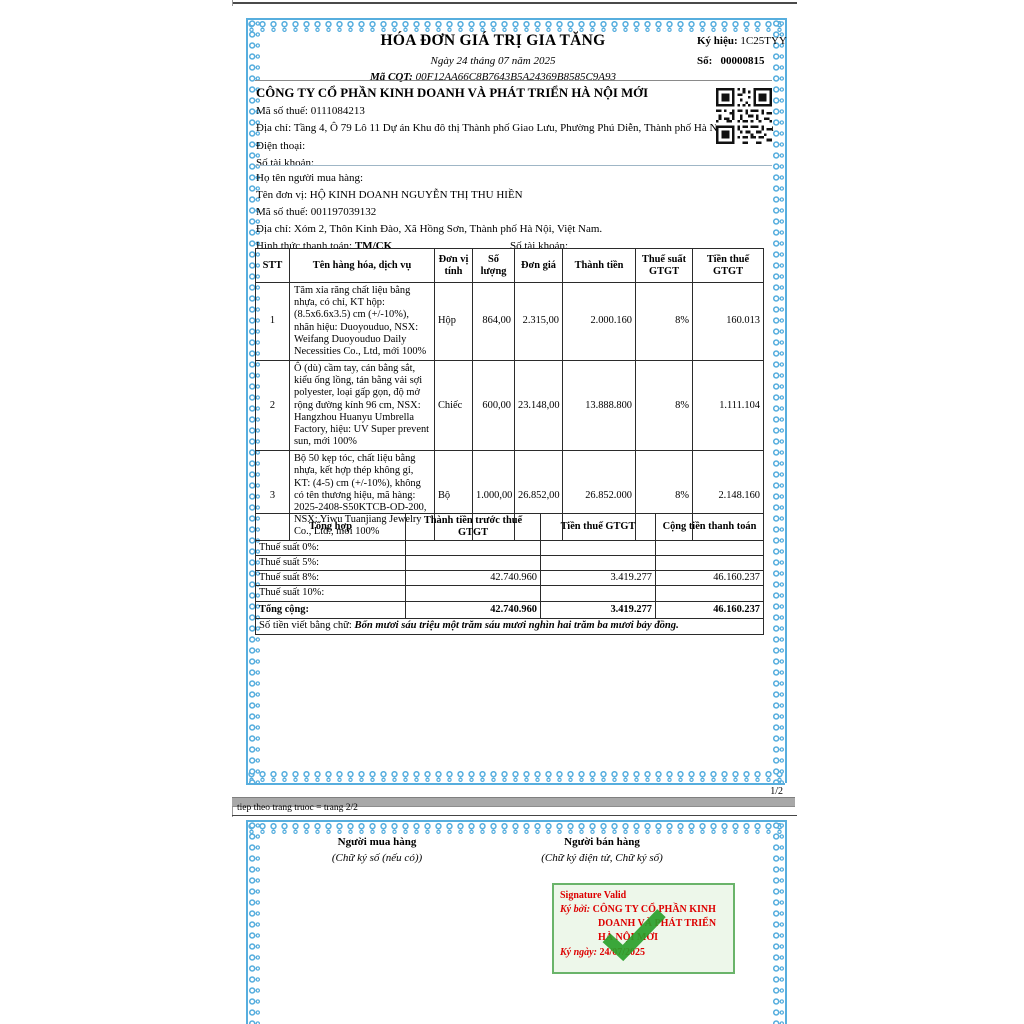 The width and height of the screenshot is (1024, 1024). Describe the element at coordinates (515, 25) in the screenshot. I see `decorative-border-top` at that location.